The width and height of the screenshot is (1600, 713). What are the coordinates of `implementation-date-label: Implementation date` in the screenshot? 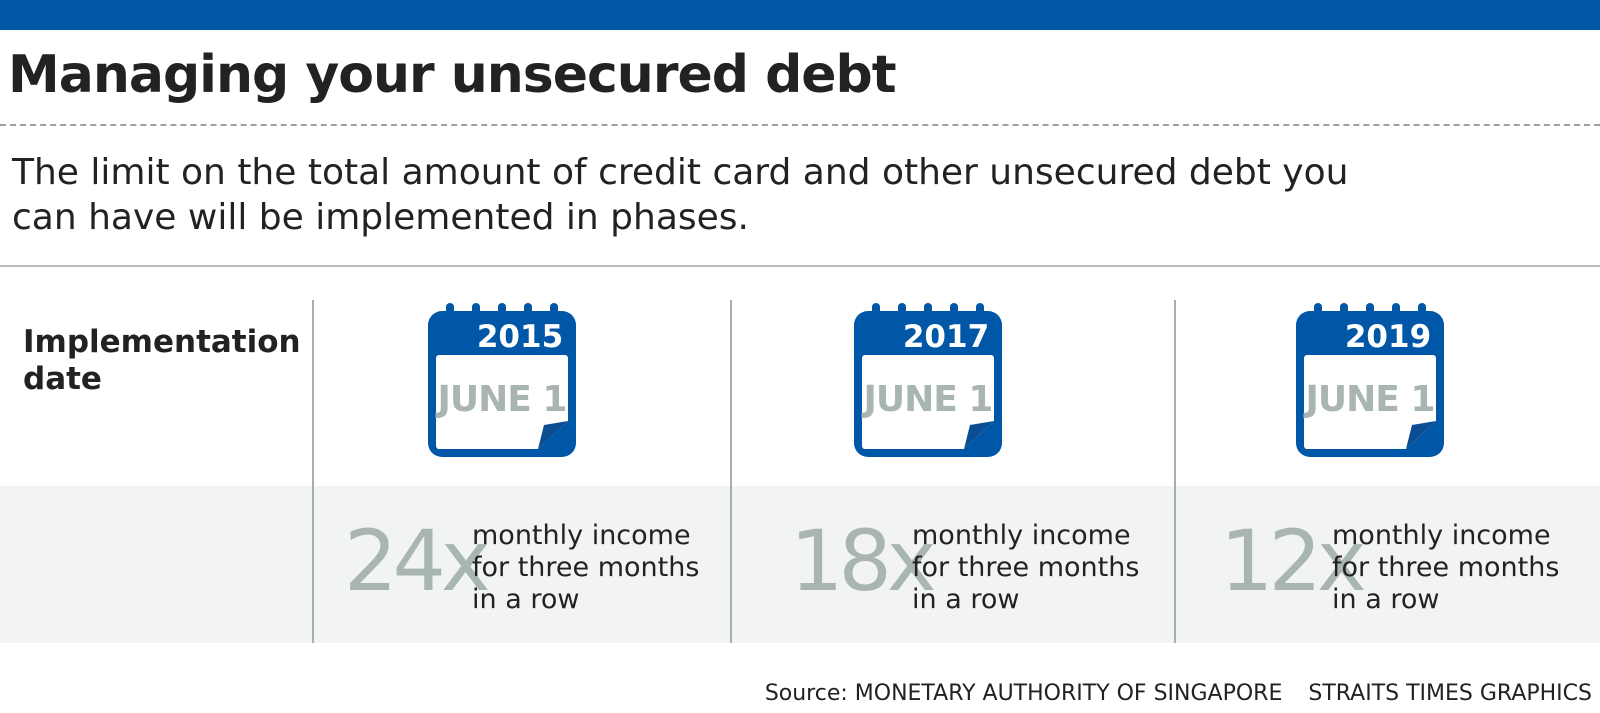 It's located at (162, 360).